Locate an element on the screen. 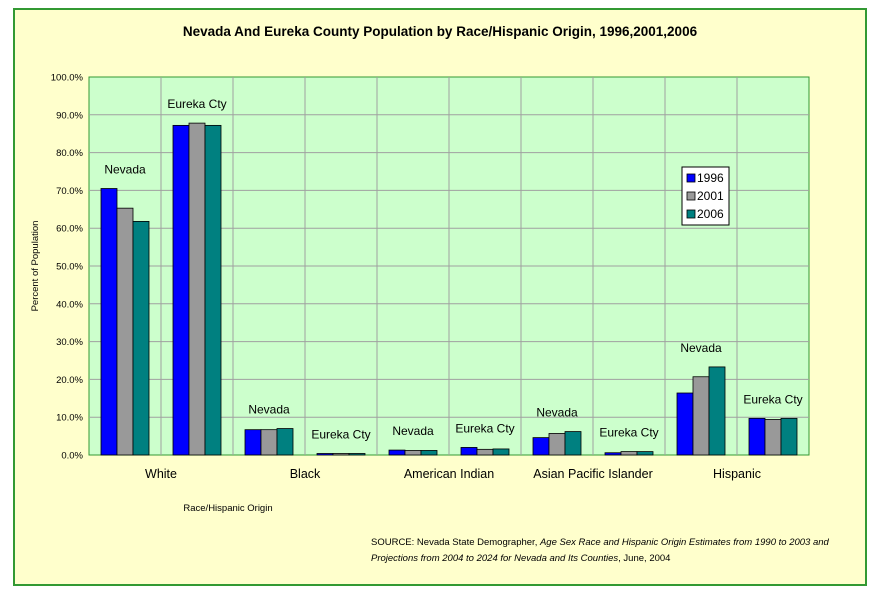 The width and height of the screenshot is (880, 600). y-tick-label: 80.0% is located at coordinates (69, 153).